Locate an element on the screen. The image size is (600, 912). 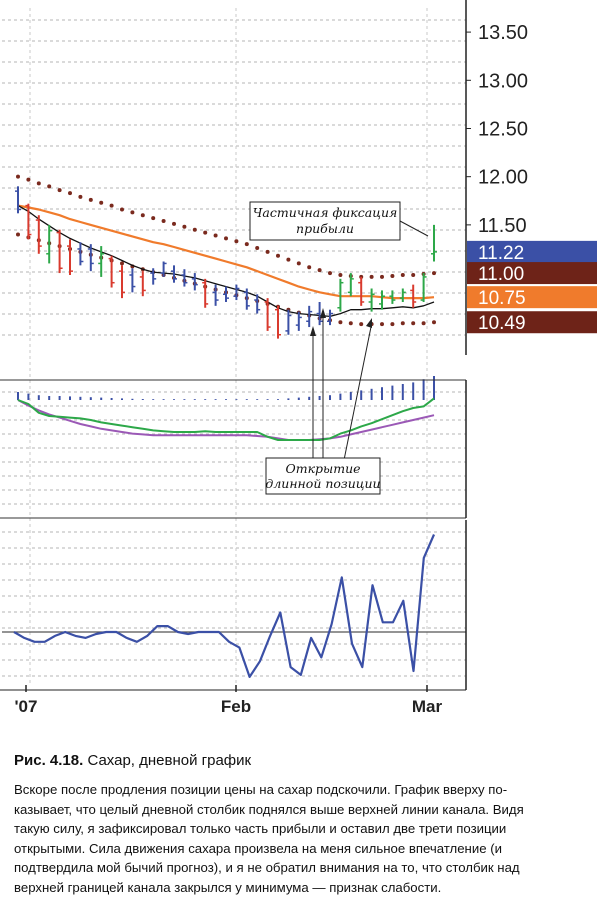
indicator-purple-line is located at coordinates (226, 420).